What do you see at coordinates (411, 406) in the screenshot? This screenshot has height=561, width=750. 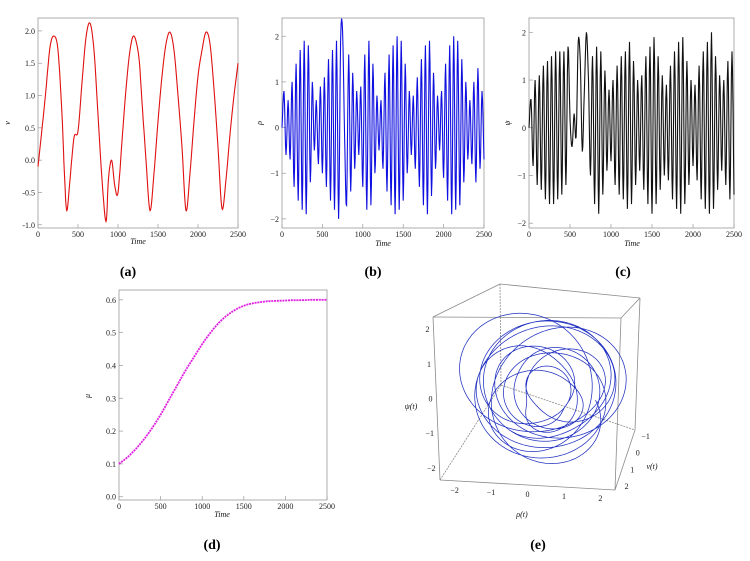 I see `panel-e-zlabel: ψ(t)` at bounding box center [411, 406].